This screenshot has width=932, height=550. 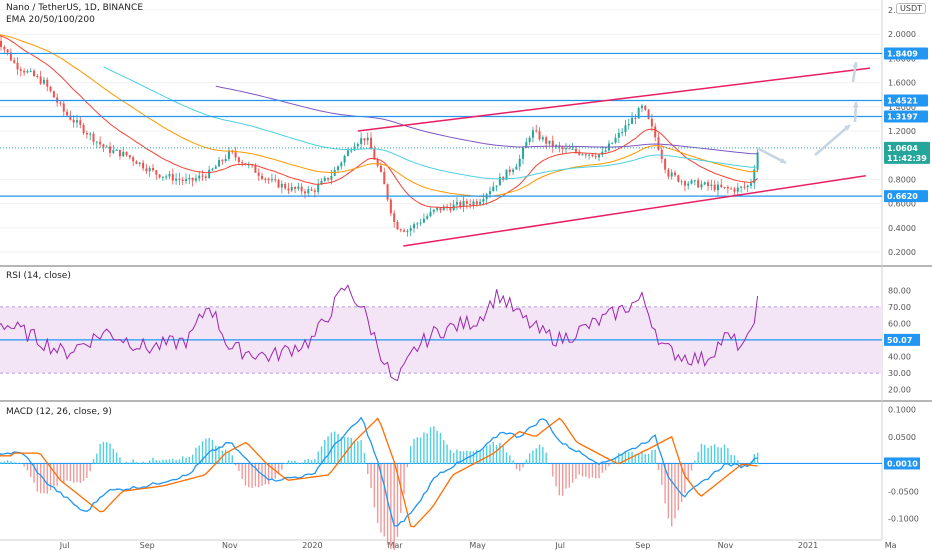 What do you see at coordinates (902, 204) in the screenshot?
I see `price-tick-label: 0.6000` at bounding box center [902, 204].